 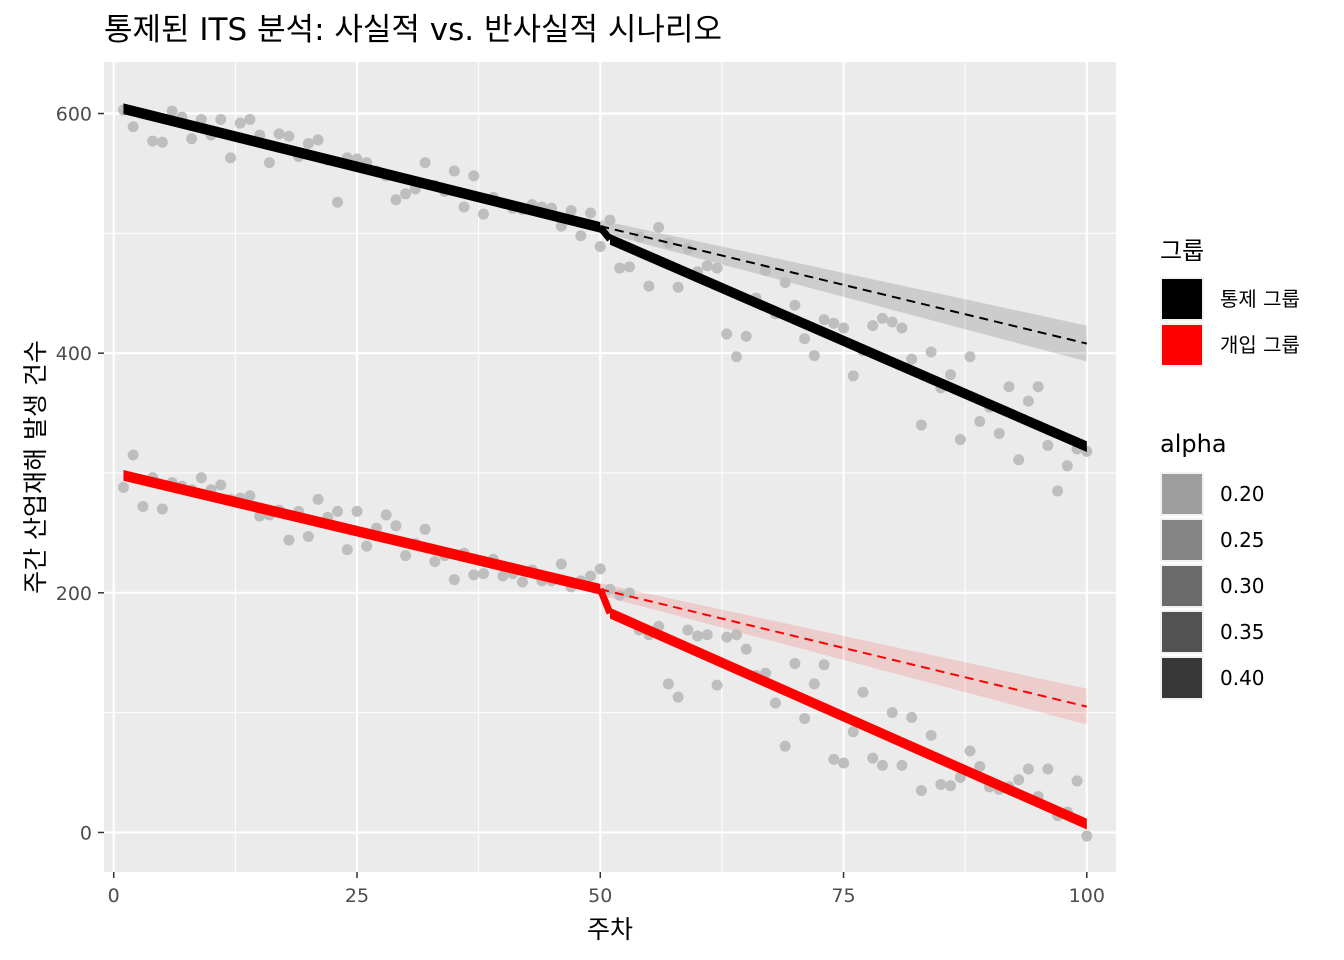 I want to click on x-tick-label: 75, so click(x=843, y=896).